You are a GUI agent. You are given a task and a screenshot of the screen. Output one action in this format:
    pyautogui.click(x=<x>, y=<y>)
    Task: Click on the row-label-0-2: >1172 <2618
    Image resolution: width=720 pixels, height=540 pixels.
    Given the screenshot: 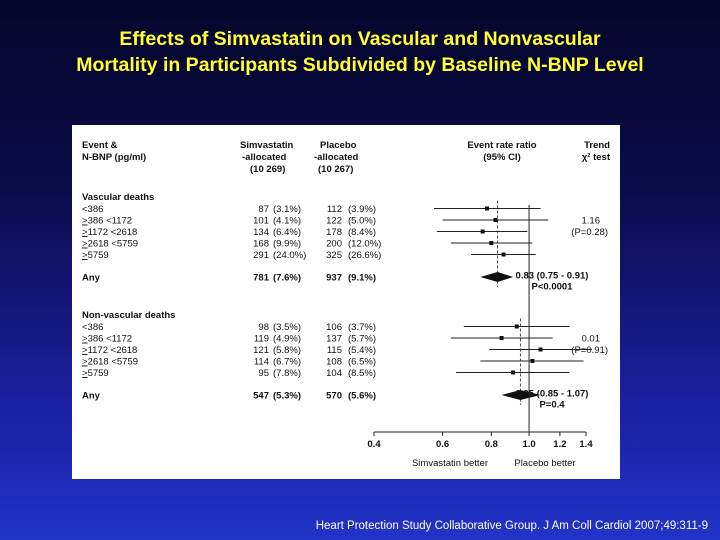 What is the action you would take?
    pyautogui.click(x=109, y=232)
    